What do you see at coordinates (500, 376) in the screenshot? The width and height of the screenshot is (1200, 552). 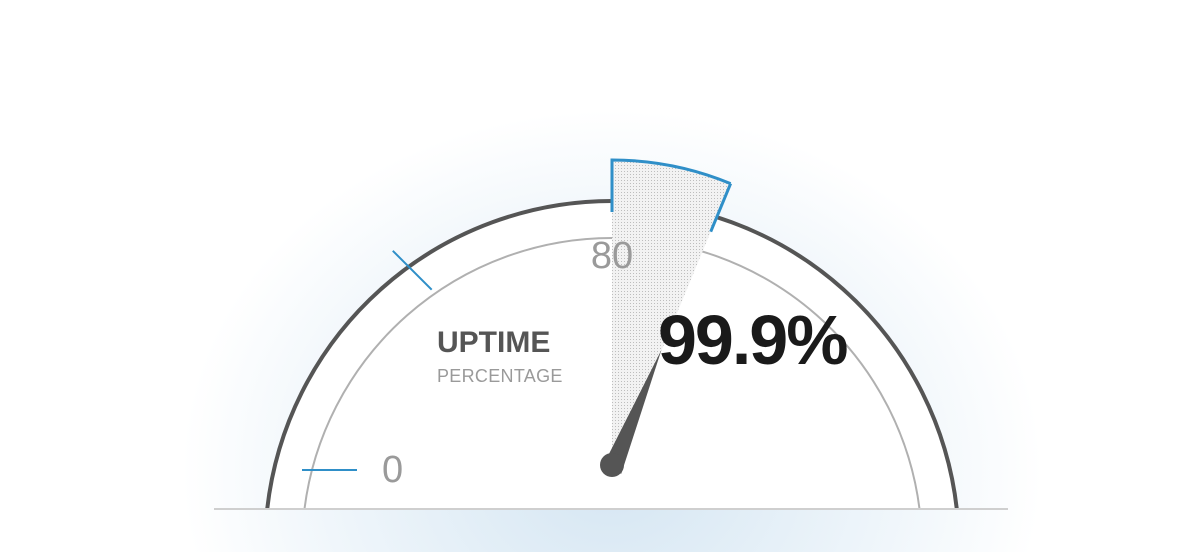 I see `gauge-subtitle: PERCENTAGE` at bounding box center [500, 376].